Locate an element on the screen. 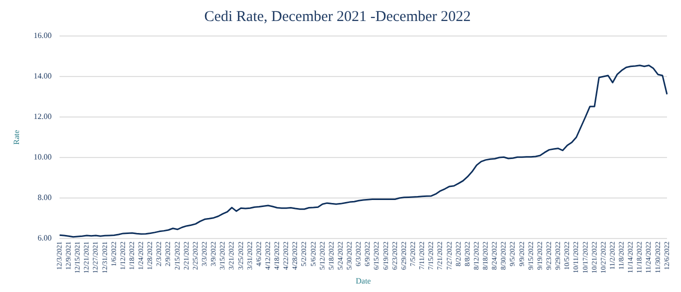  y-tick-label: 14.00 is located at coordinates (43, 76).